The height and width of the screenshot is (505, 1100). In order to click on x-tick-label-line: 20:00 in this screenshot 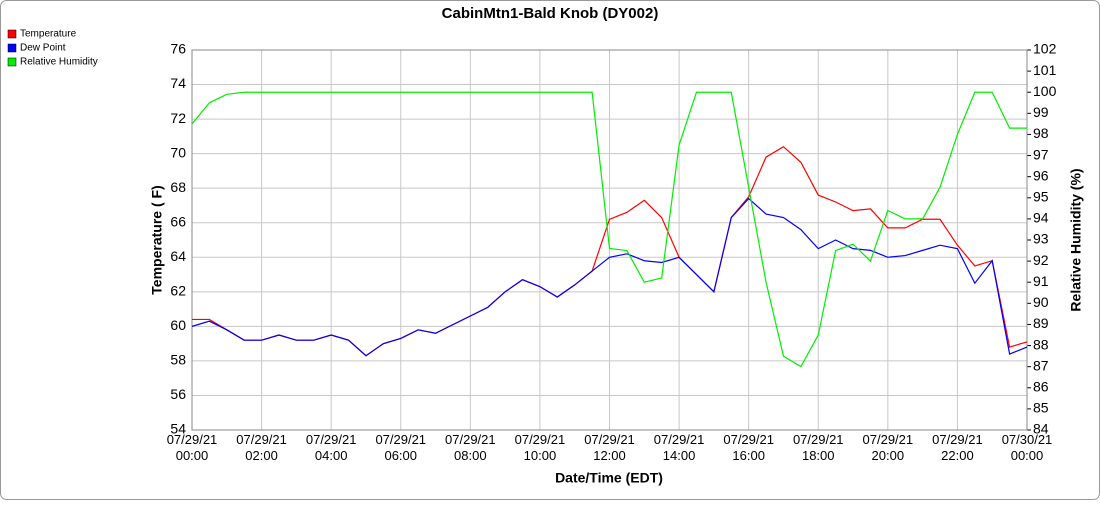, I will do `click(888, 455)`.